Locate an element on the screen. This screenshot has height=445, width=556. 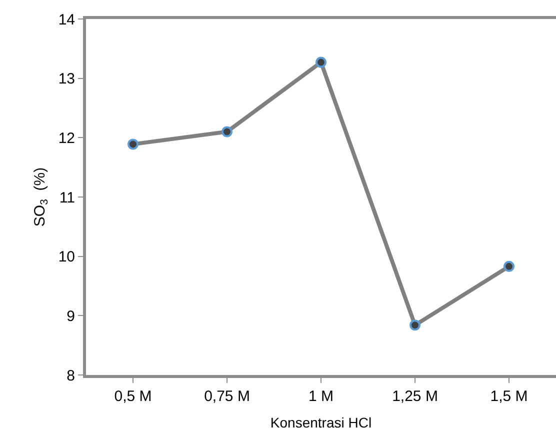
y-tick-label: 9 is located at coordinates (70, 316).